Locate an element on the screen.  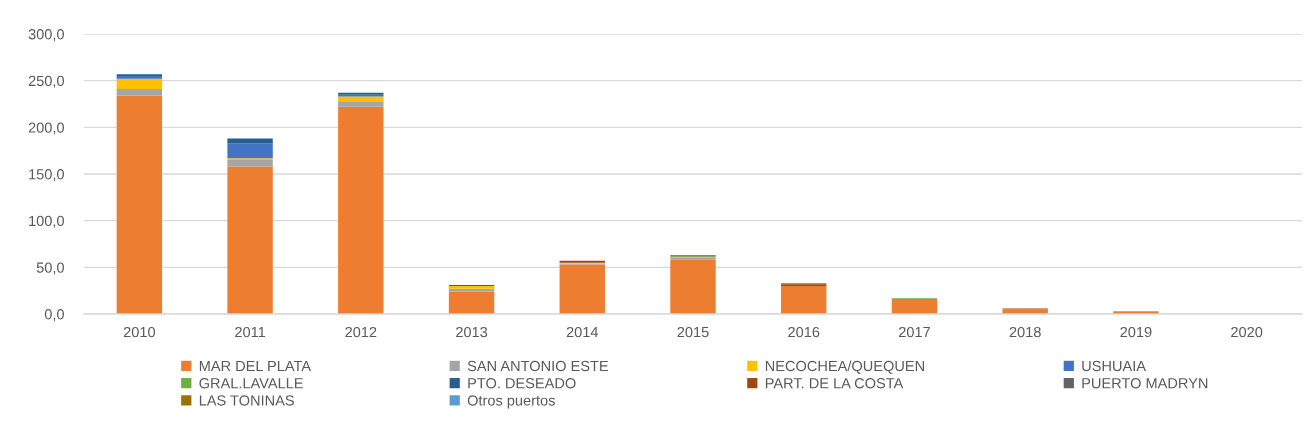
y-tick-label: 250,0 is located at coordinates (46, 81).